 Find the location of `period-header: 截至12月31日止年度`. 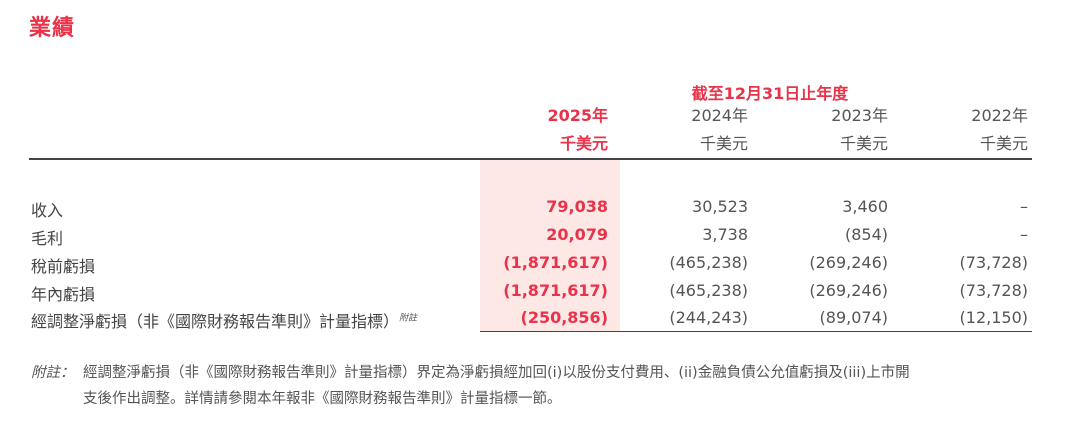

period-header: 截至12月31日止年度 is located at coordinates (770, 93).